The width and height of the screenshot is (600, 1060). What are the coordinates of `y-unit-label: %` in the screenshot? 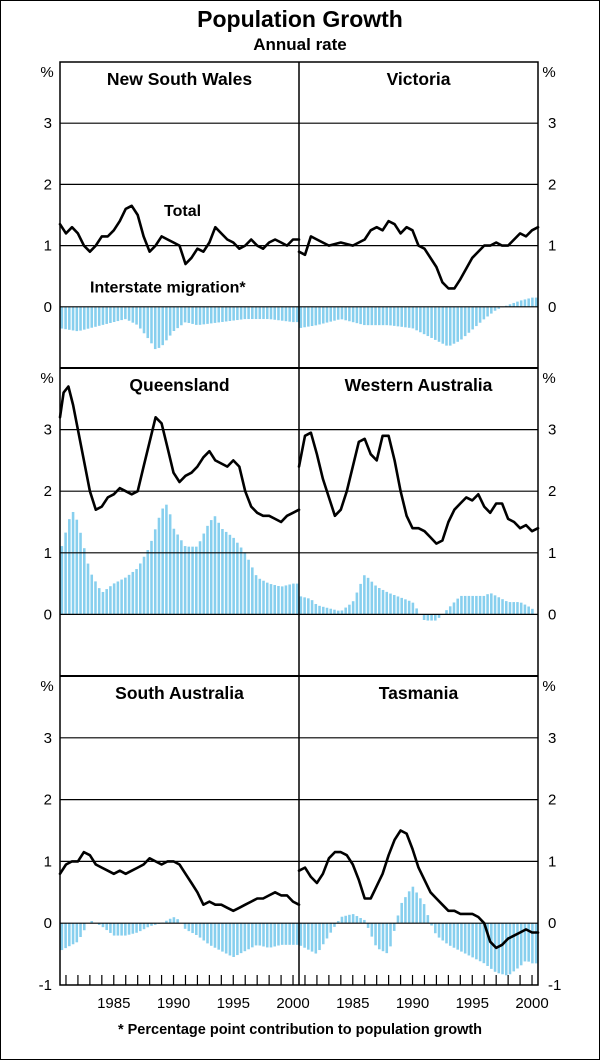 It's located at (46, 72).